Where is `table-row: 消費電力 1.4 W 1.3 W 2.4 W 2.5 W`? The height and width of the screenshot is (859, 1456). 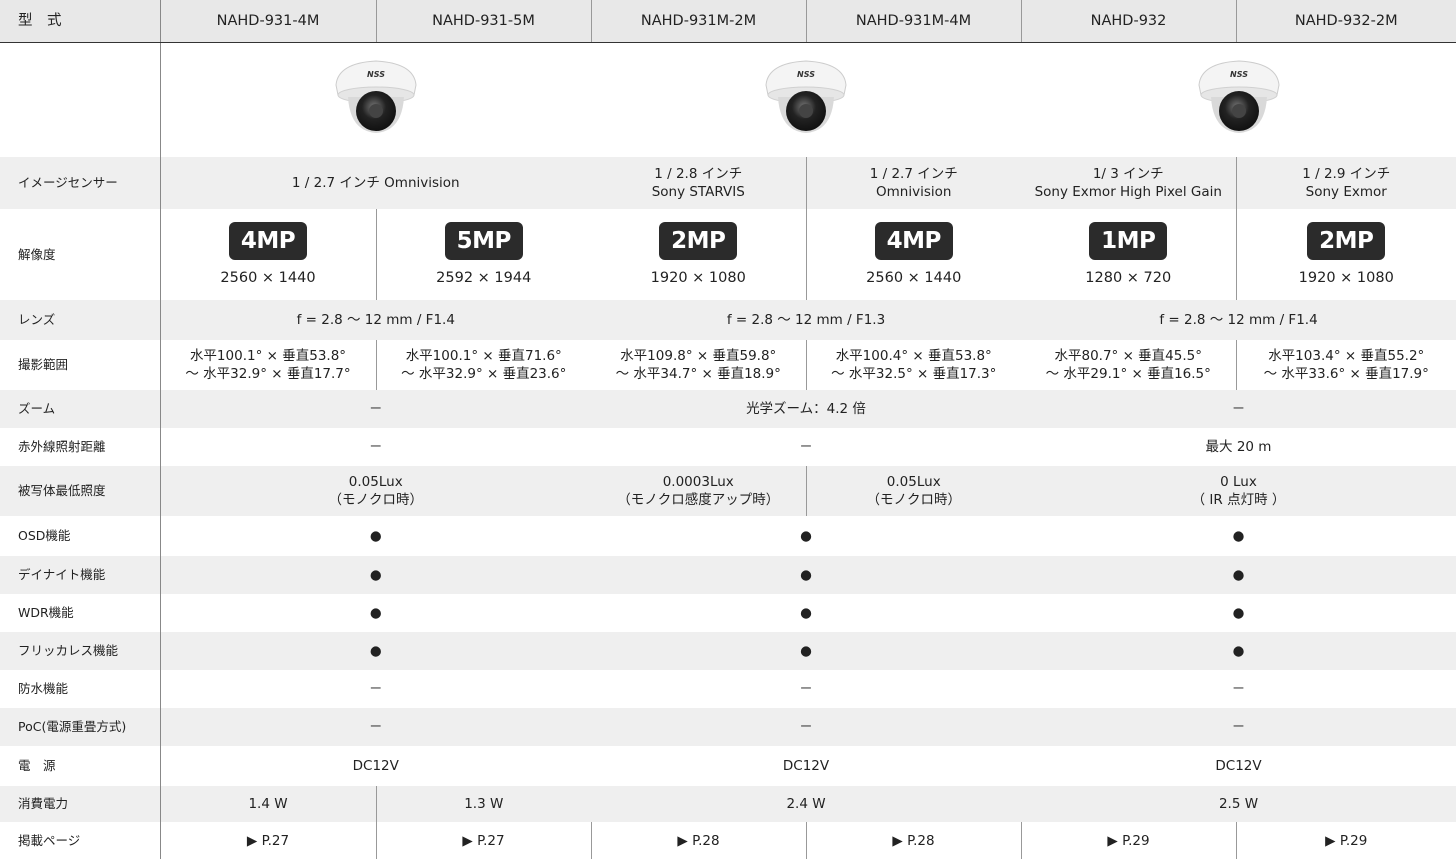 table-row: 消費電力 1.4 W 1.3 W 2.4 W 2.5 W is located at coordinates (728, 804).